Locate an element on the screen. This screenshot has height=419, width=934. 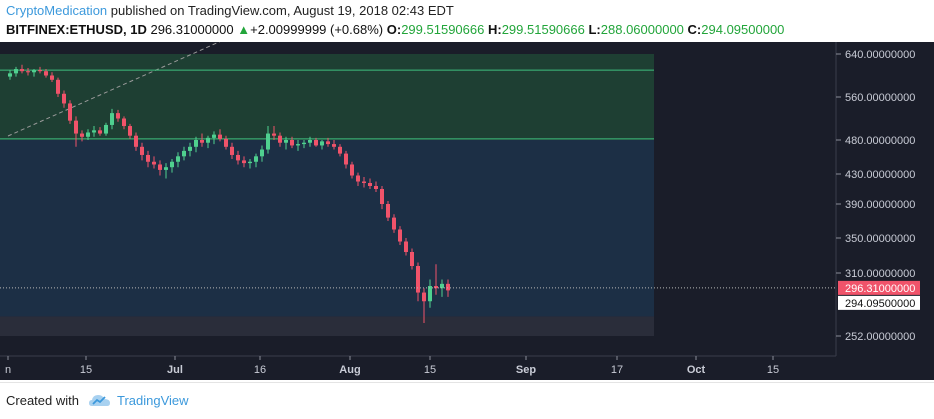
y-tick-label: 430.00000000 is located at coordinates (880, 175).